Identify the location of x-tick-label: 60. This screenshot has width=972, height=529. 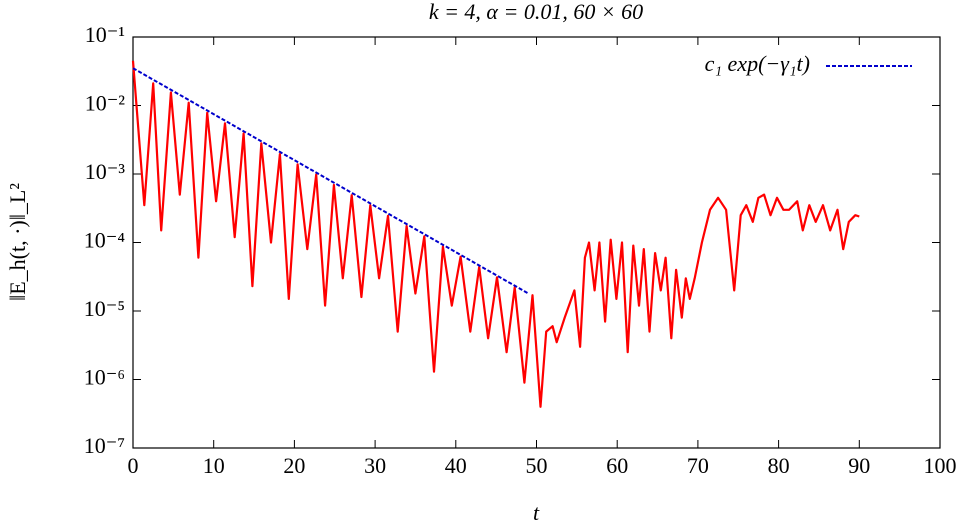
(617, 465).